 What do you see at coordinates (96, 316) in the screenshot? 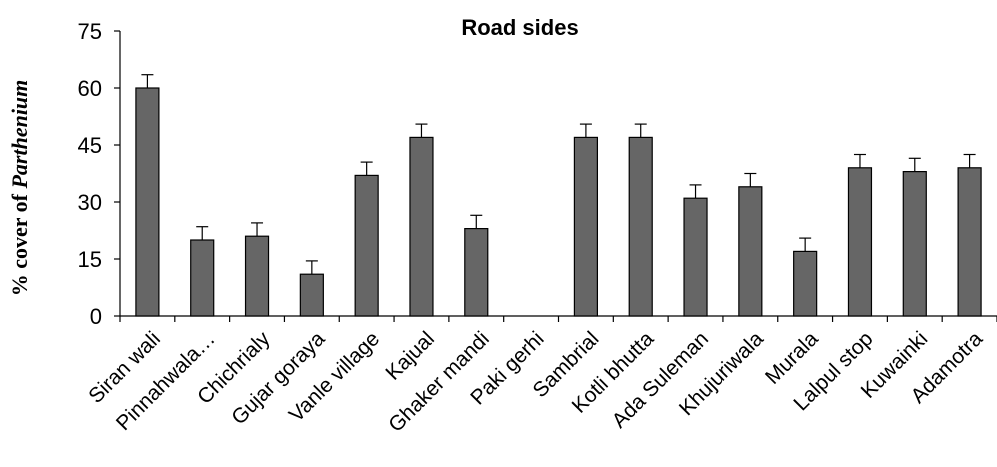
I see `y-tick-label: 0` at bounding box center [96, 316].